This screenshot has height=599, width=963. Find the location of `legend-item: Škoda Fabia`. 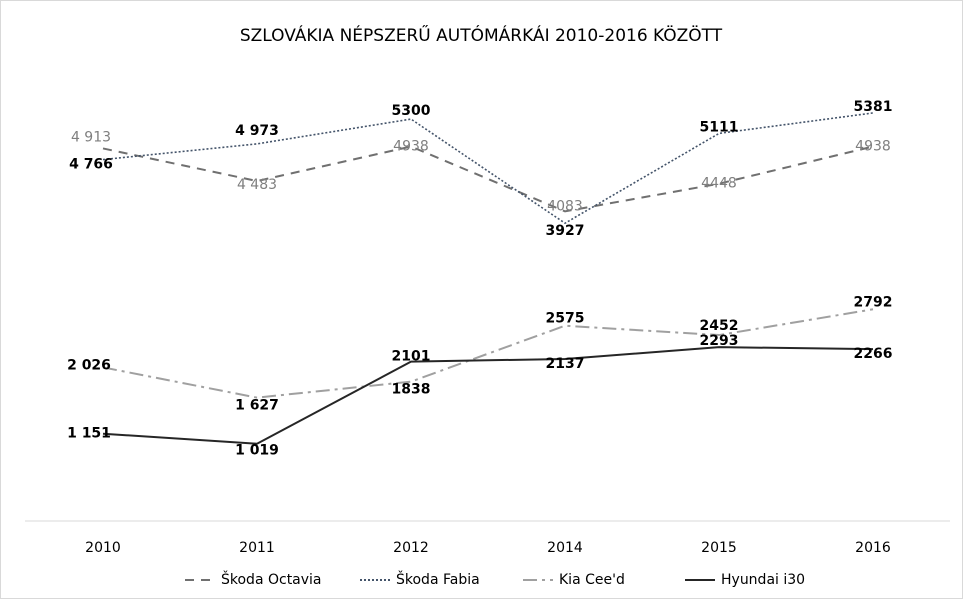

legend-item: Škoda Fabia is located at coordinates (420, 579).